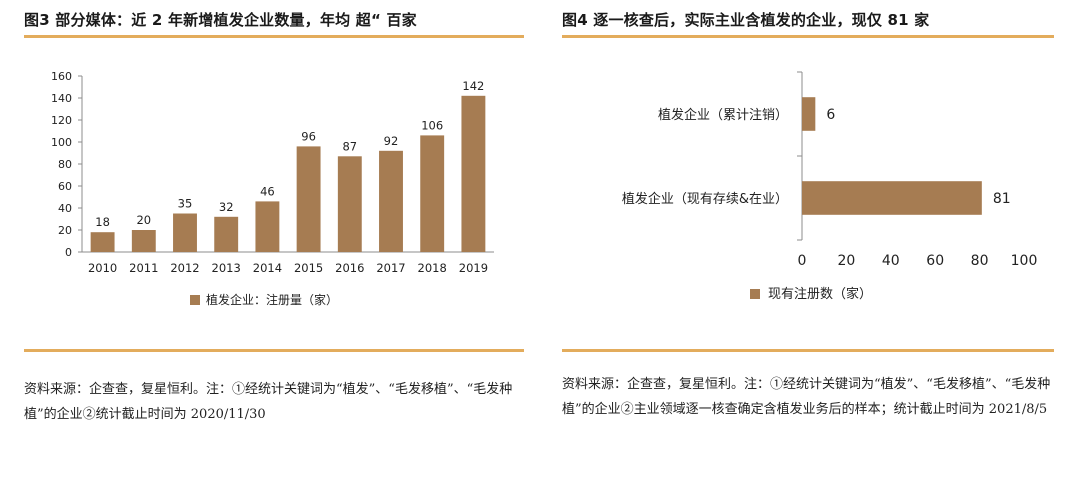 The width and height of the screenshot is (1080, 477). Describe the element at coordinates (267, 226) in the screenshot. I see `bar-2014` at that location.